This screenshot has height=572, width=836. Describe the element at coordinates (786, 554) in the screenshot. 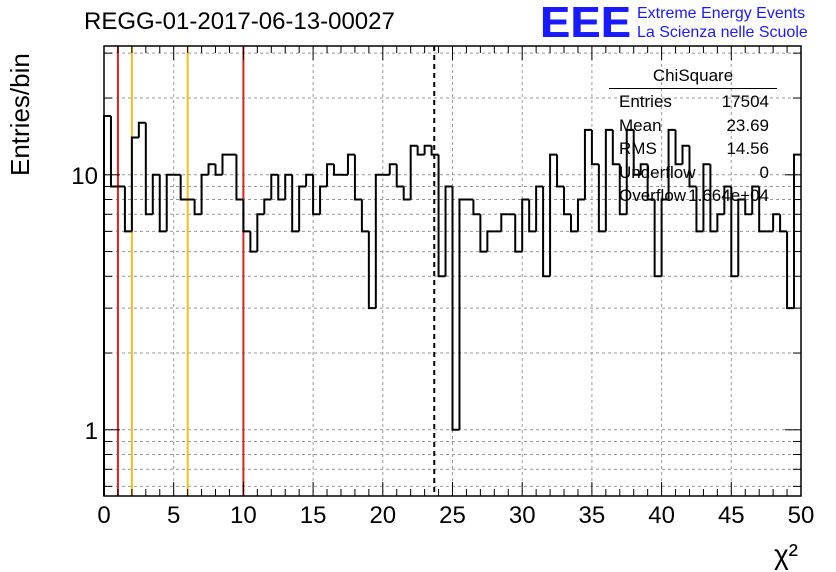

I see `x-axis-label: χ²` at that location.